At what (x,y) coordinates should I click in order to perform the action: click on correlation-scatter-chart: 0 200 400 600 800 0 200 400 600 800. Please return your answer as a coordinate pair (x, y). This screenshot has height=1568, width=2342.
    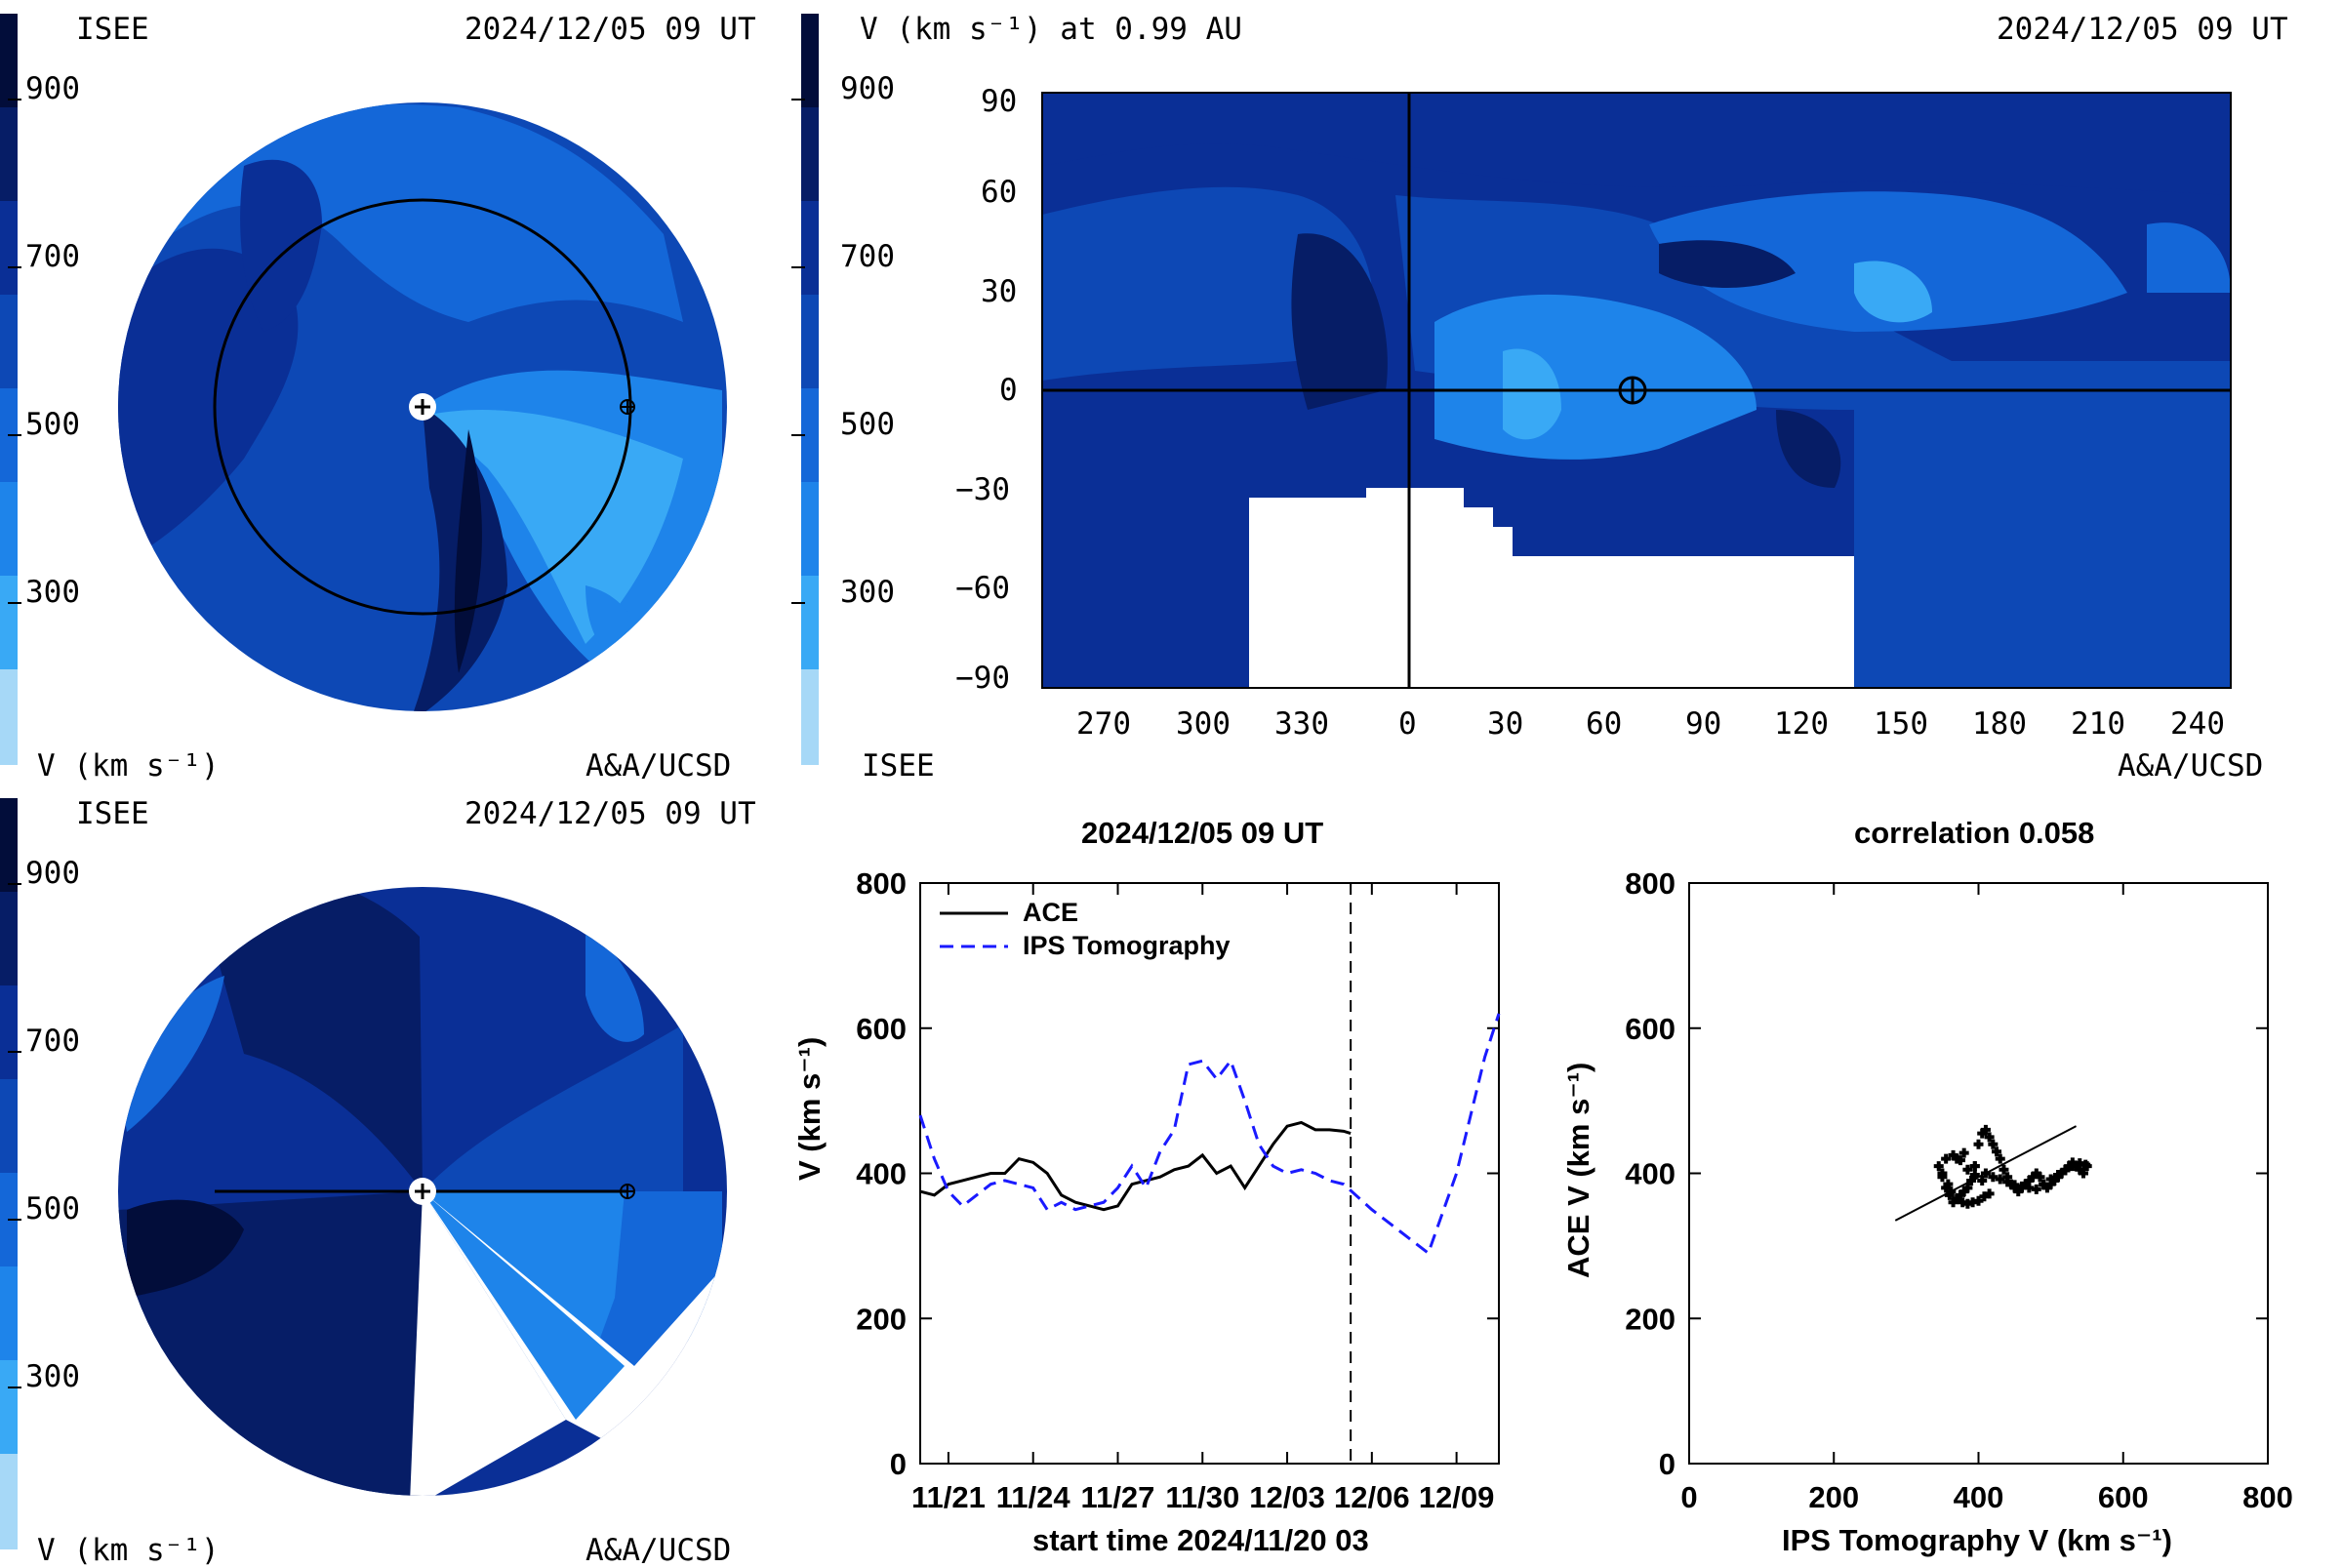
    Looking at the image, I should click on (1959, 1190).